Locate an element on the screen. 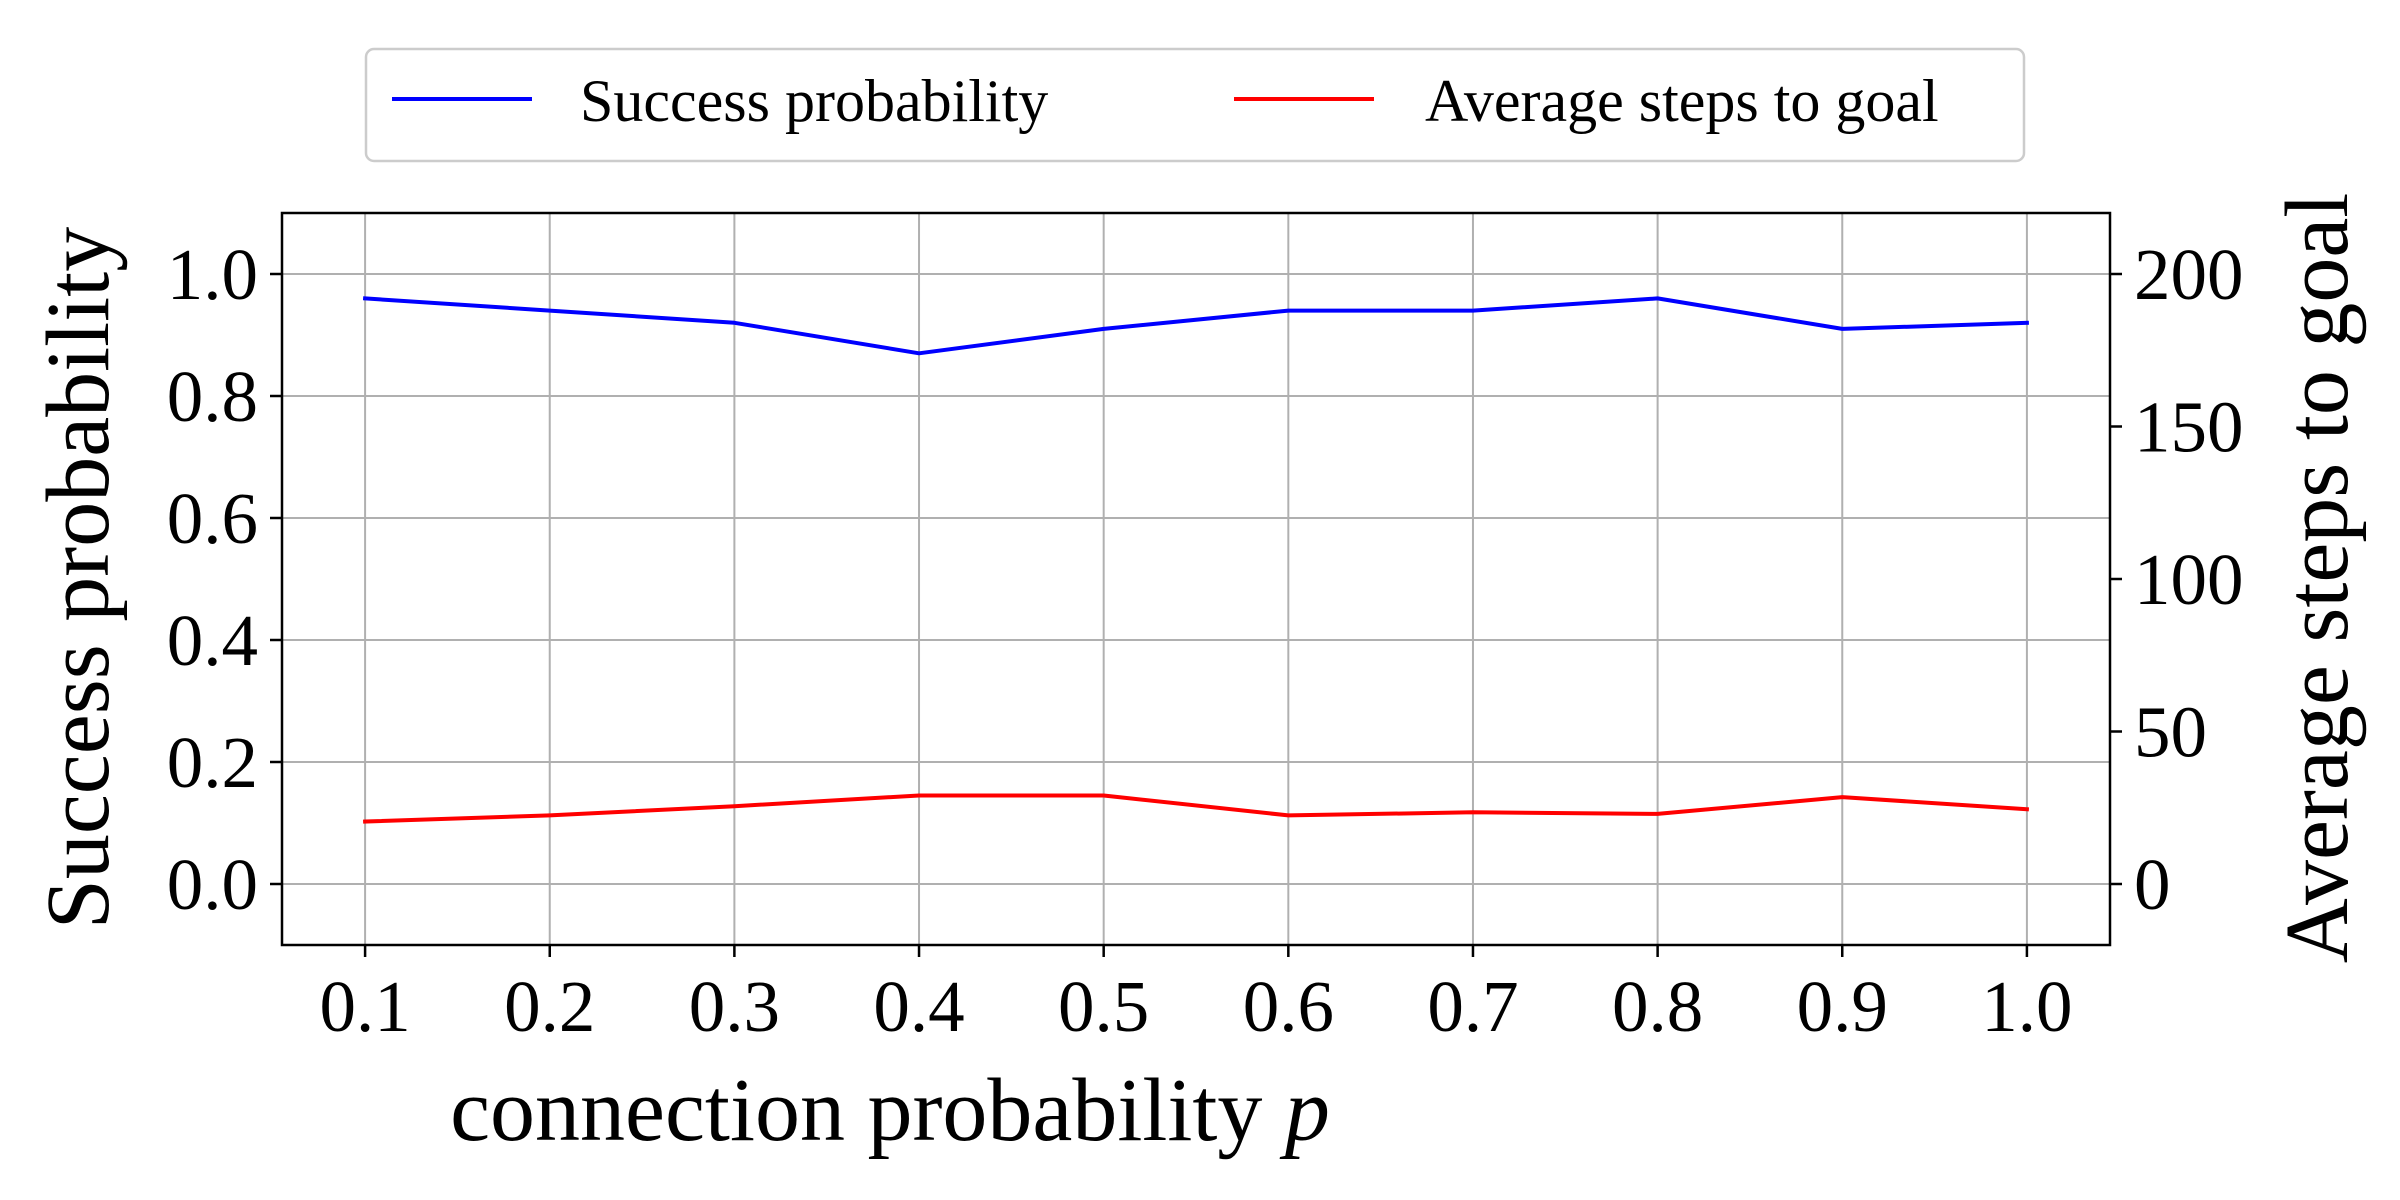  series-line-success-probability is located at coordinates (1195, 326).